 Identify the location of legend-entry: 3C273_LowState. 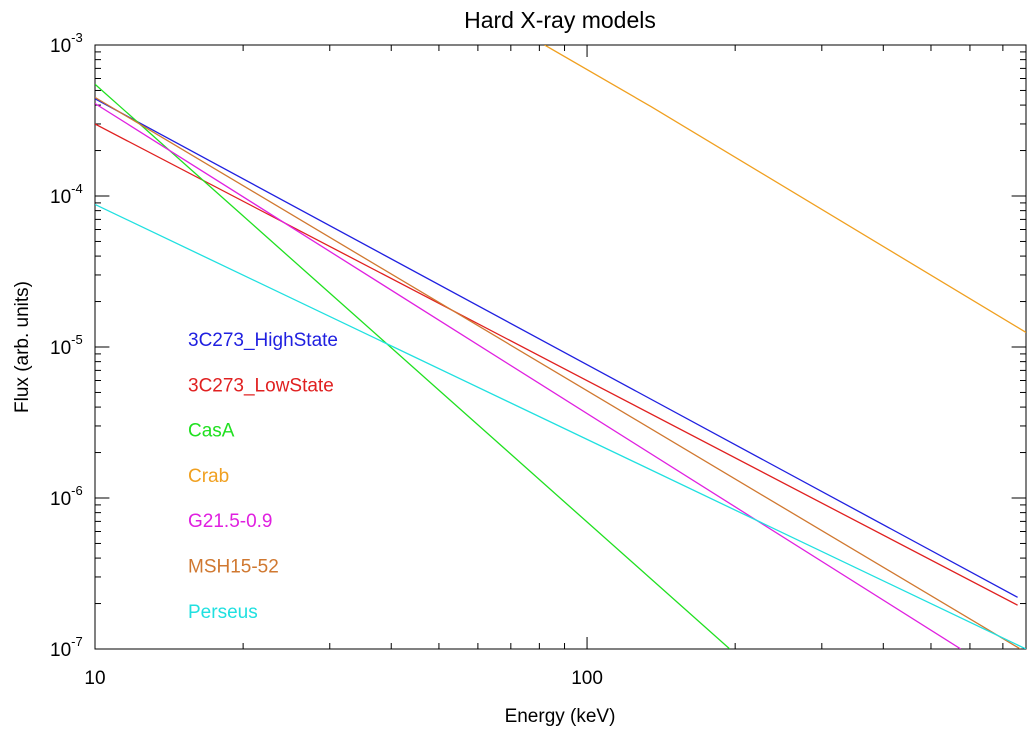
(261, 385).